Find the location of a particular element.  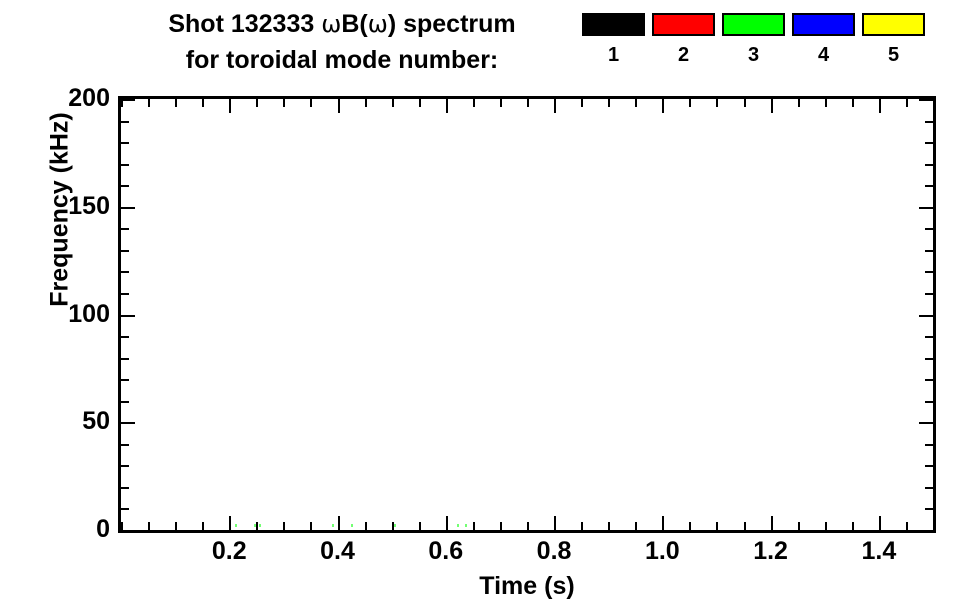

omega-symbol-1: ω is located at coordinates (331, 24).